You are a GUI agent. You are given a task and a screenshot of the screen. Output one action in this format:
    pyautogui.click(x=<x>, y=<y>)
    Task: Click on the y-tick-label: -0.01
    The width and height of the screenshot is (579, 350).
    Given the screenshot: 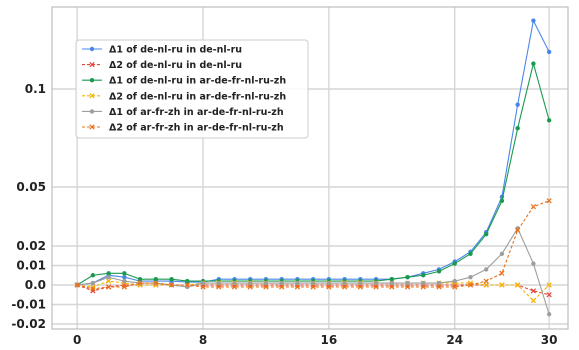 What is the action you would take?
    pyautogui.click(x=28, y=305)
    